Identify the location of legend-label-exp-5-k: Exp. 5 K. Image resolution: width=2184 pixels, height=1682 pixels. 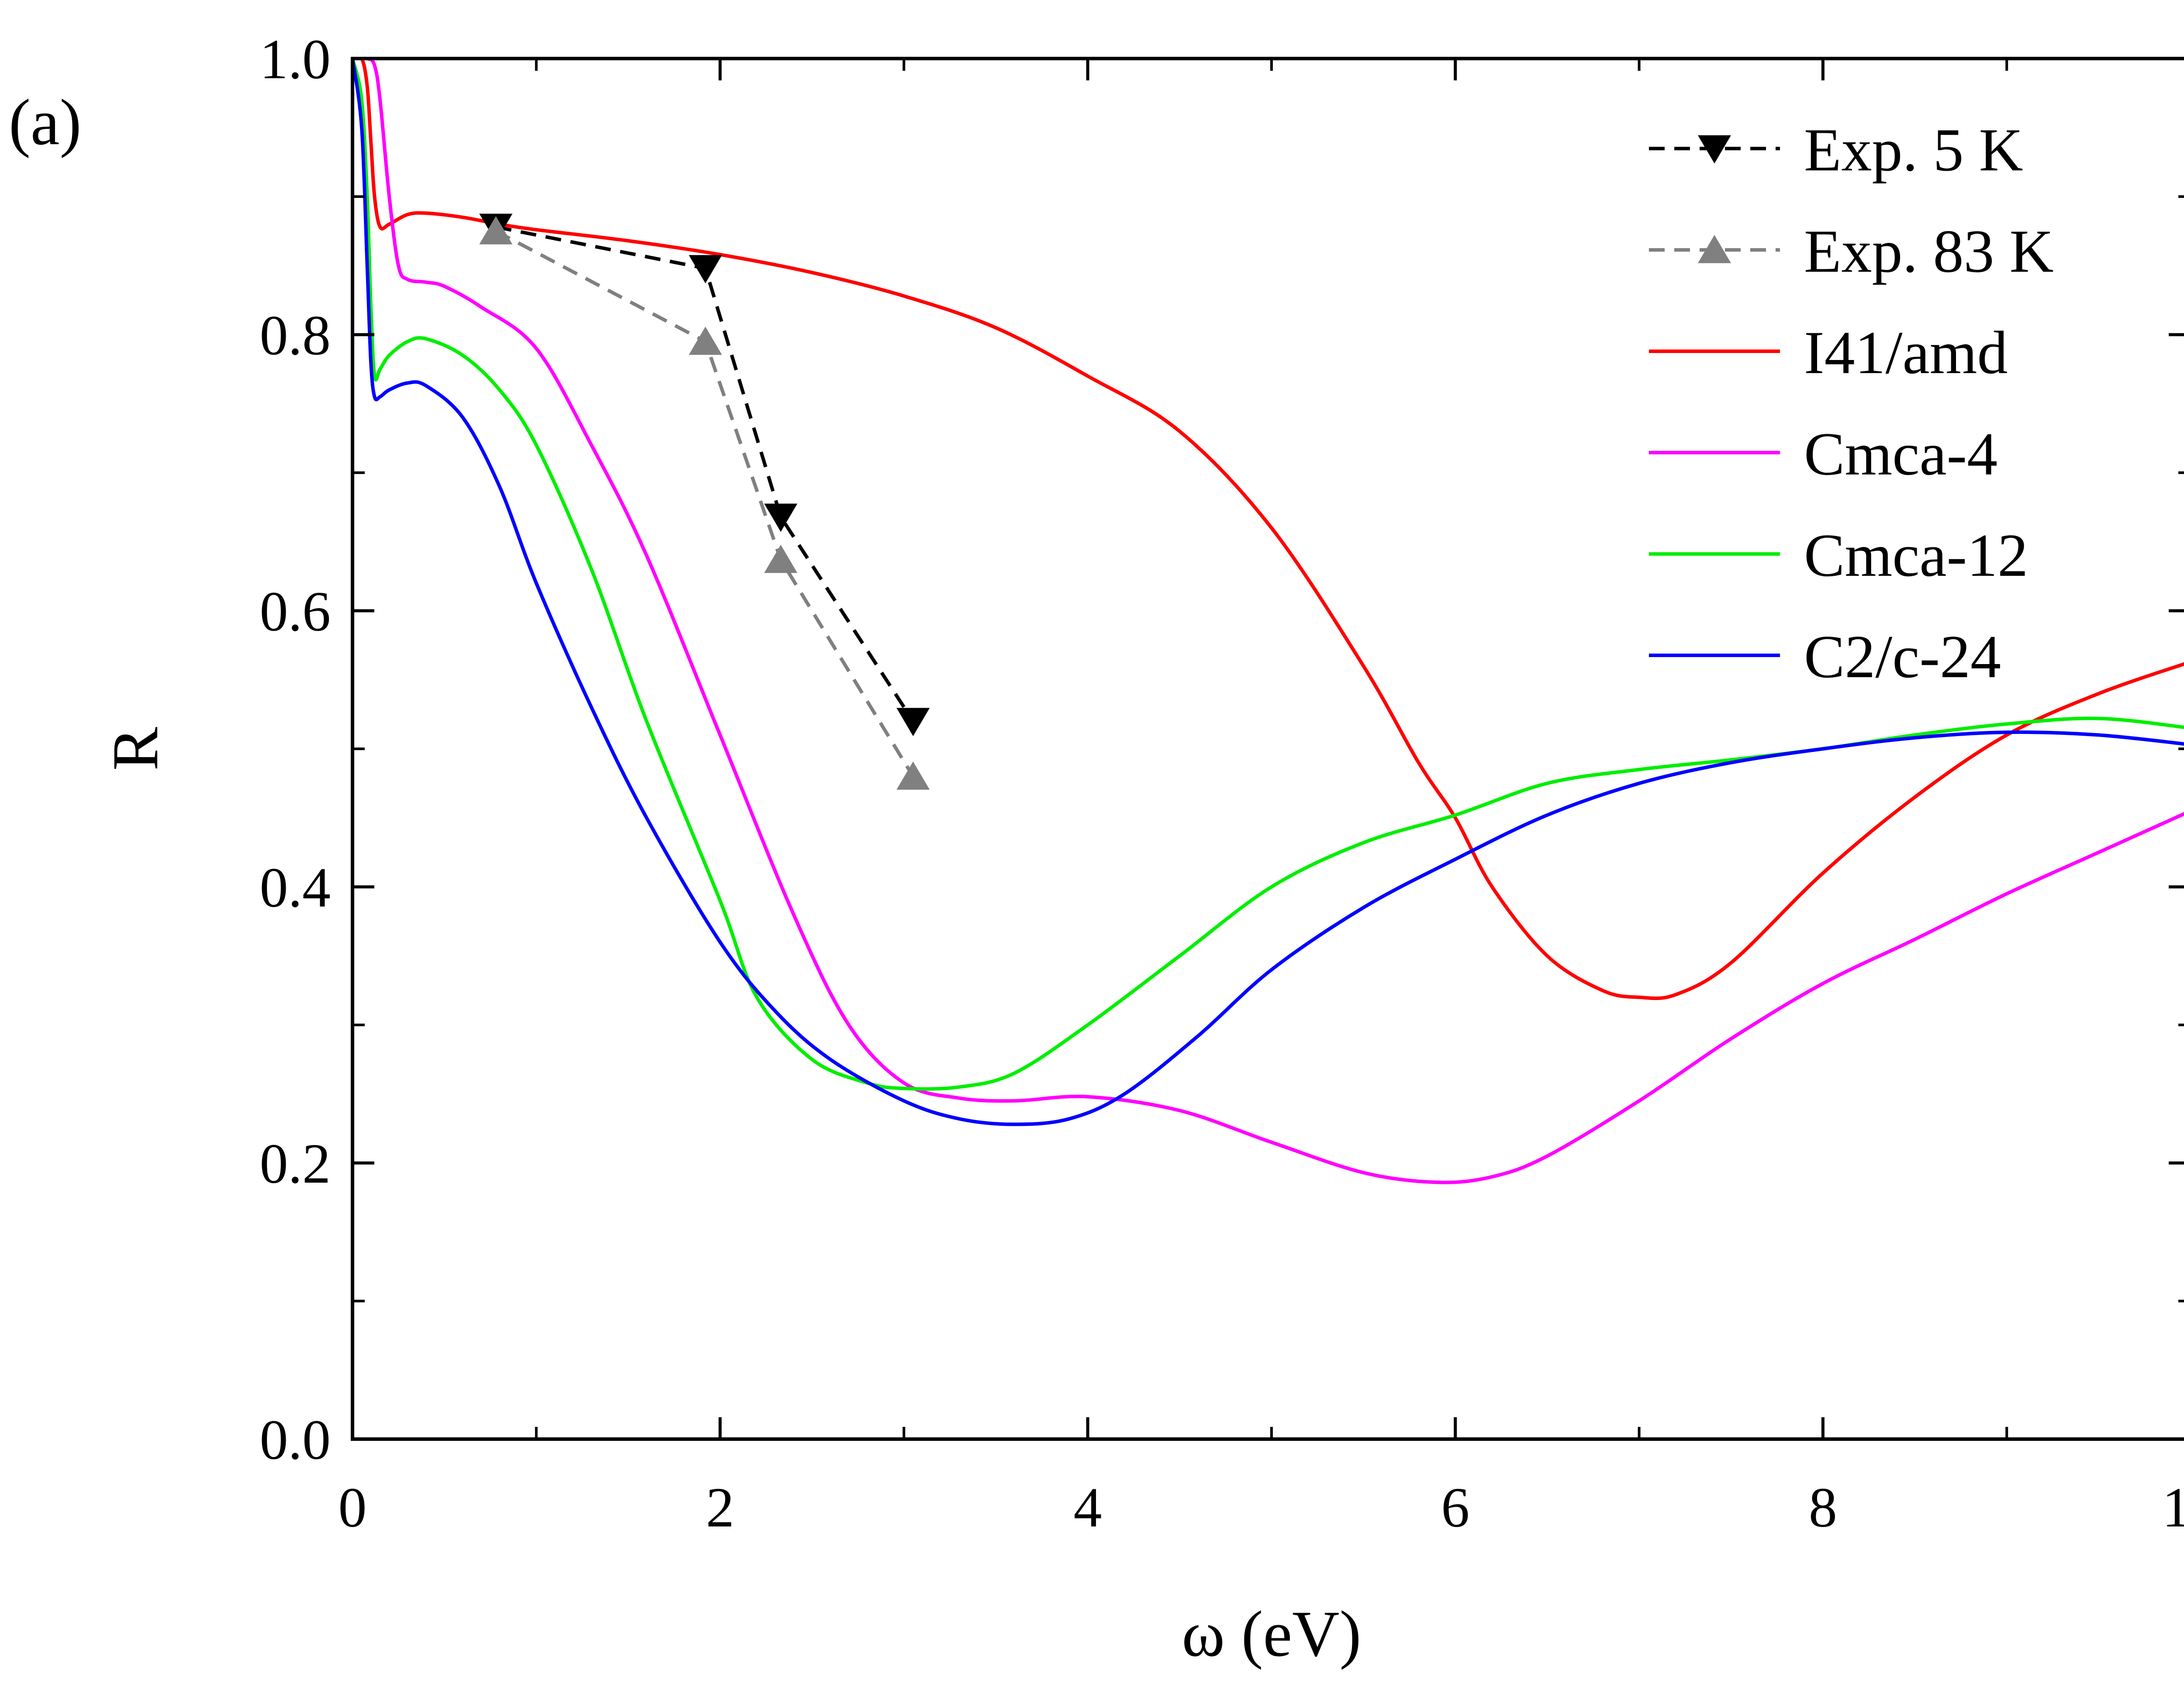
(1913, 150).